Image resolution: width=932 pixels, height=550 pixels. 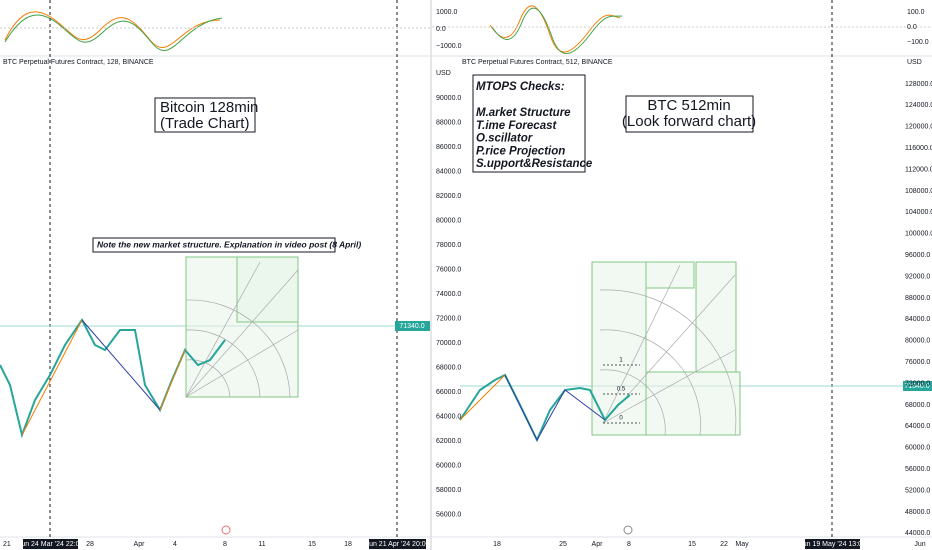 I want to click on osc-tick-label: 0.0, so click(x=912, y=27).